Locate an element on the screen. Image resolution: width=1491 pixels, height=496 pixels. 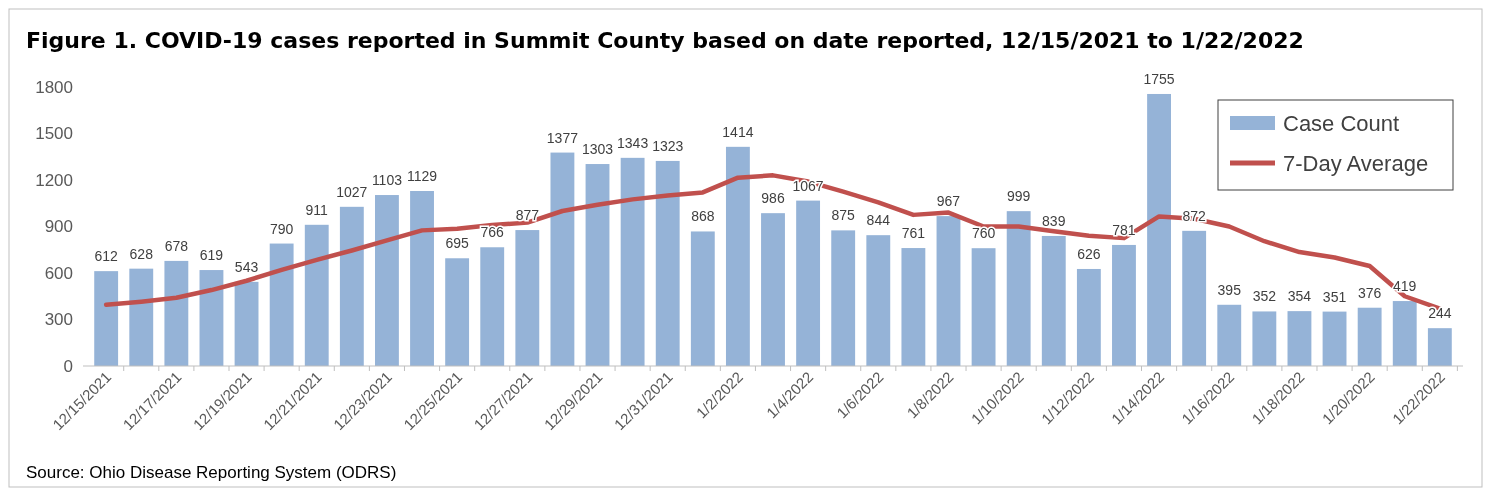
data-label: 1129 is located at coordinates (422, 176).